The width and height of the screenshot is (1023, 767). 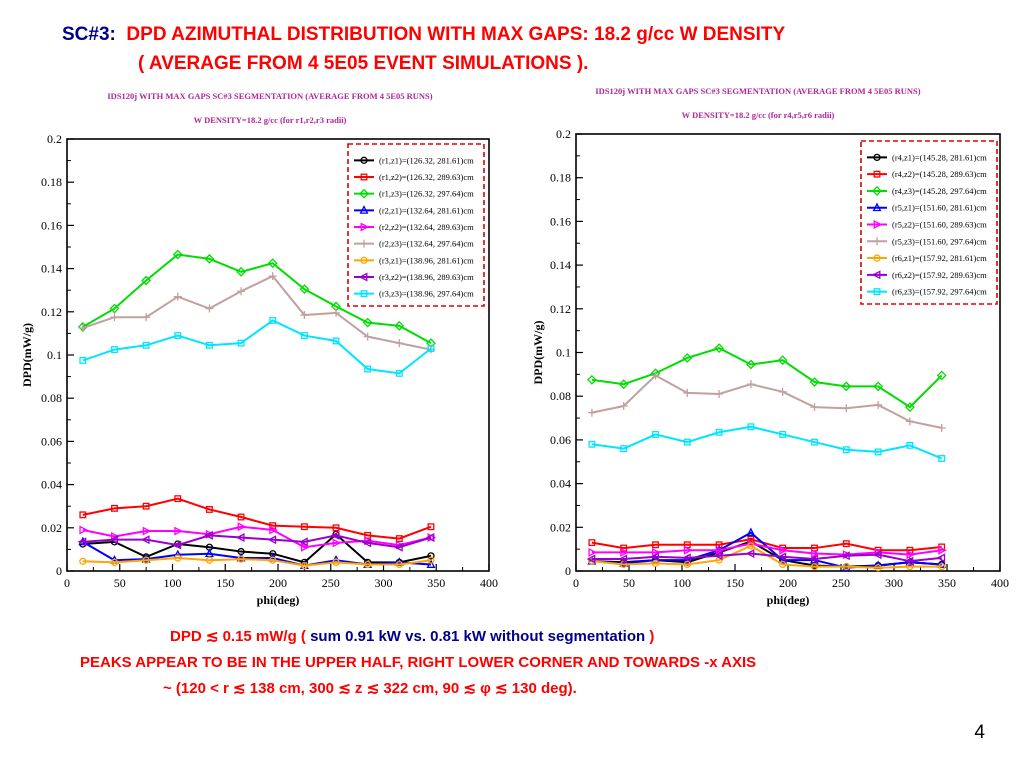 I want to click on legend-entry: (r3,z1)=(138.96, 281.61)cm, so click(x=426, y=260).